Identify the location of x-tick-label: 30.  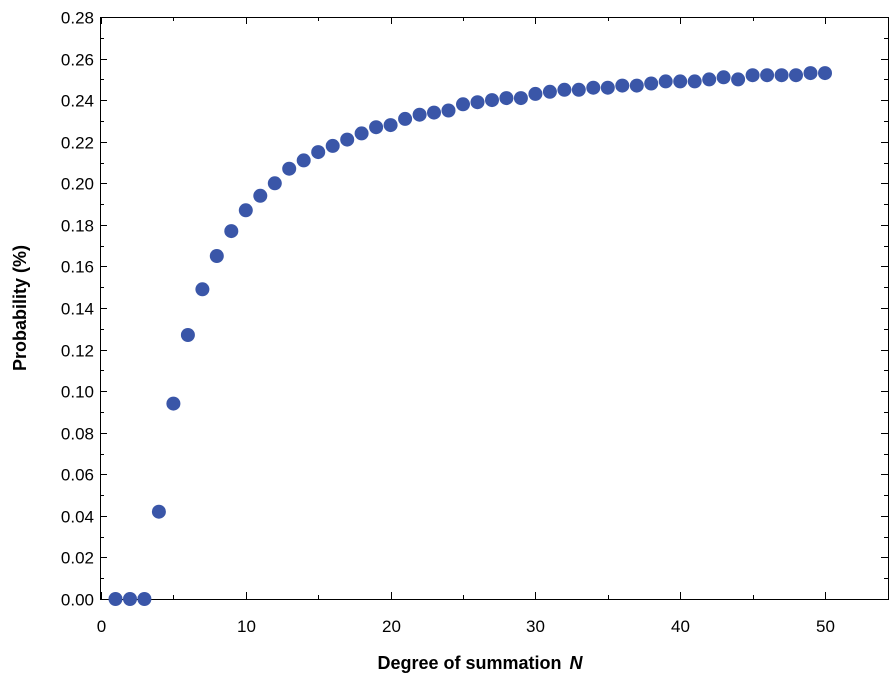
(535, 626).